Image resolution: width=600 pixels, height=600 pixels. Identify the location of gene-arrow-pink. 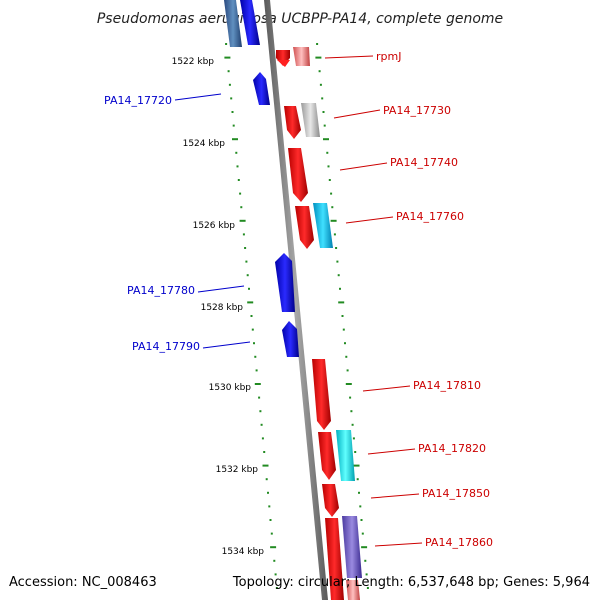
(301, 56).